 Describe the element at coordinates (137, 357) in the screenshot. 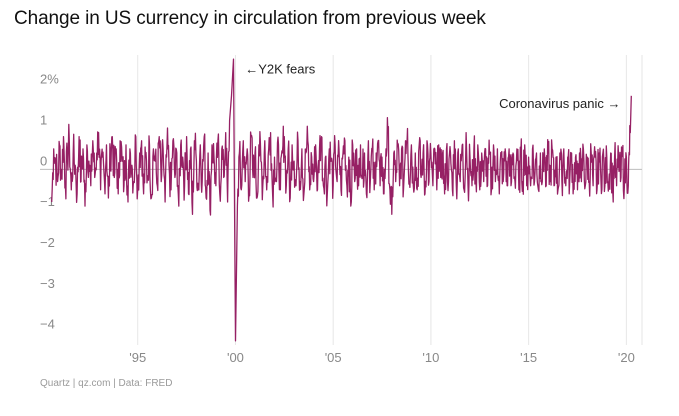

I see `x-tick-label: '95` at that location.